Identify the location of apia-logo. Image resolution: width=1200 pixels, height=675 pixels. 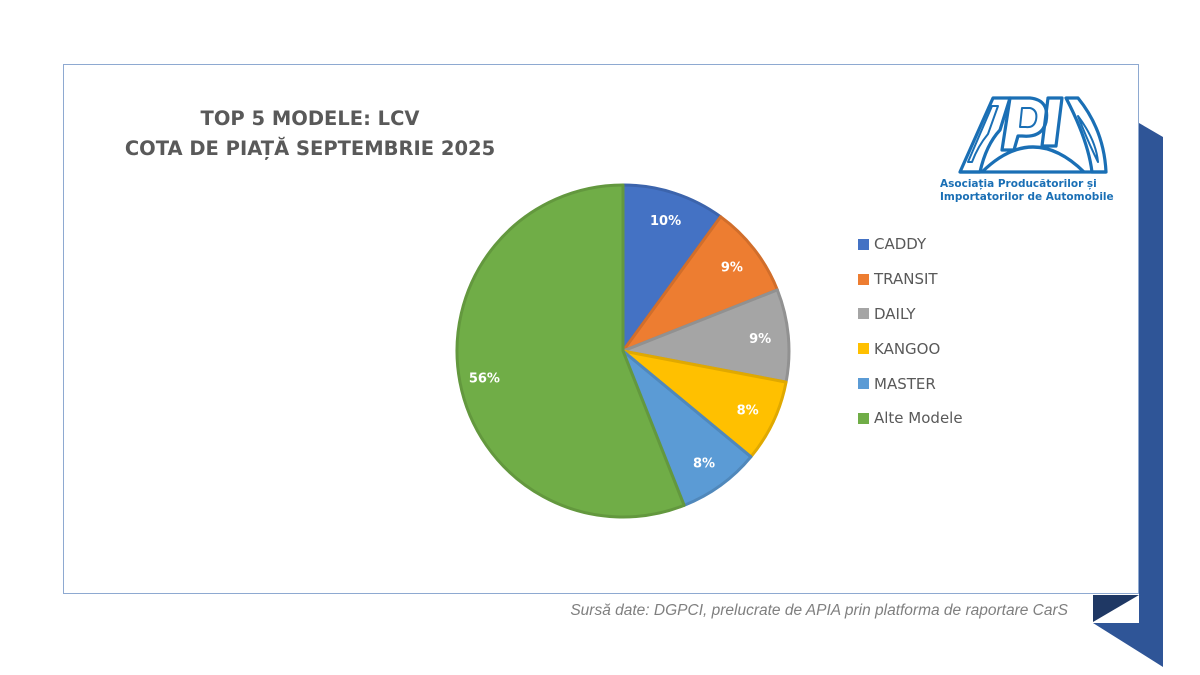
(1033, 135).